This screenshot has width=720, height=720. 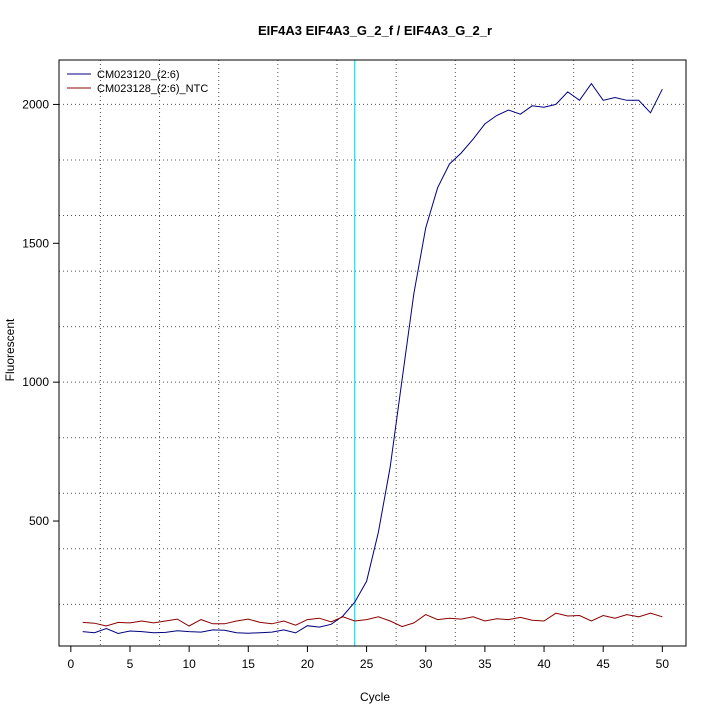 What do you see at coordinates (10, 349) in the screenshot?
I see `y-axis-label: Fluorescent` at bounding box center [10, 349].